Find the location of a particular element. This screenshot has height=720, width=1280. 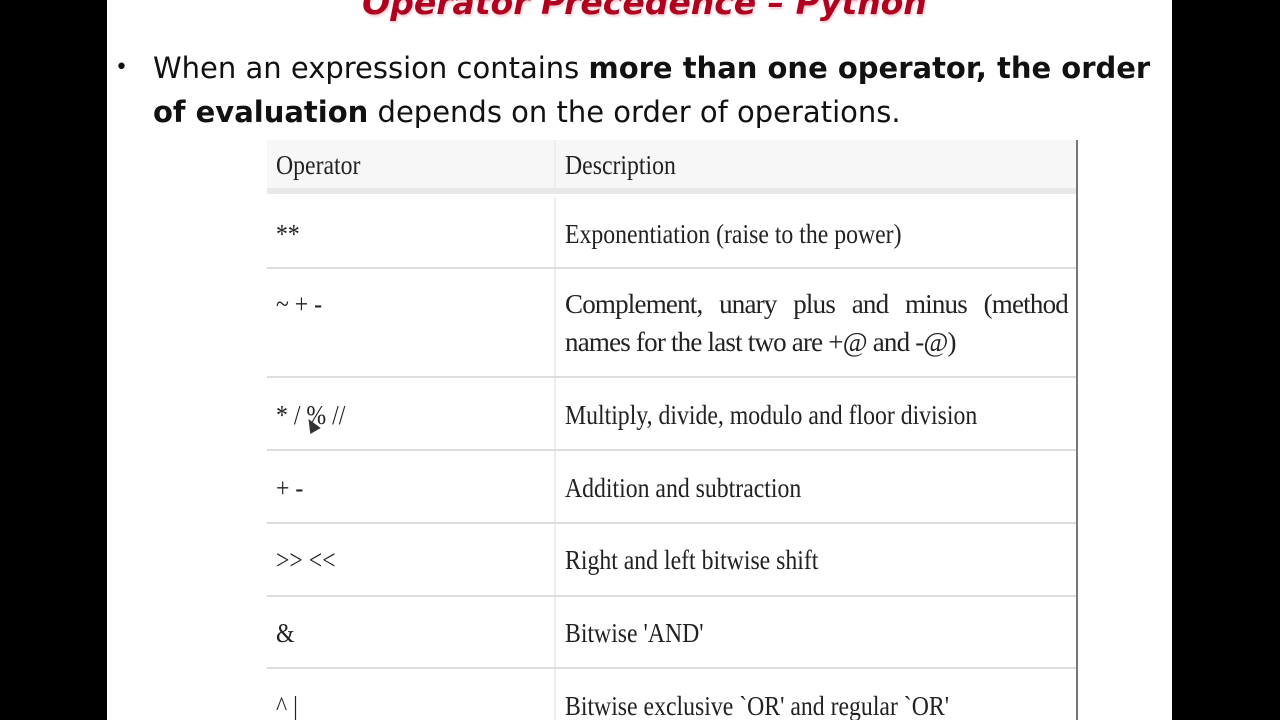

operator-cell: ~ + - is located at coordinates (299, 304).